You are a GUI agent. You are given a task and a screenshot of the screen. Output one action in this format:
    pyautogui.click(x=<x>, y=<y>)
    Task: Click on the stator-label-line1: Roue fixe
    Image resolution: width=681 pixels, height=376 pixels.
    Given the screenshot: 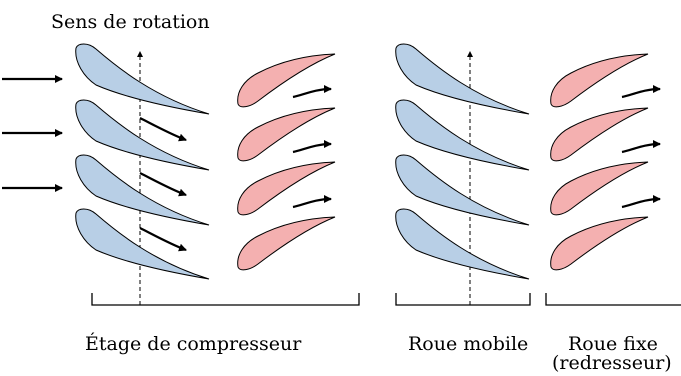 What is the action you would take?
    pyautogui.click(x=613, y=344)
    